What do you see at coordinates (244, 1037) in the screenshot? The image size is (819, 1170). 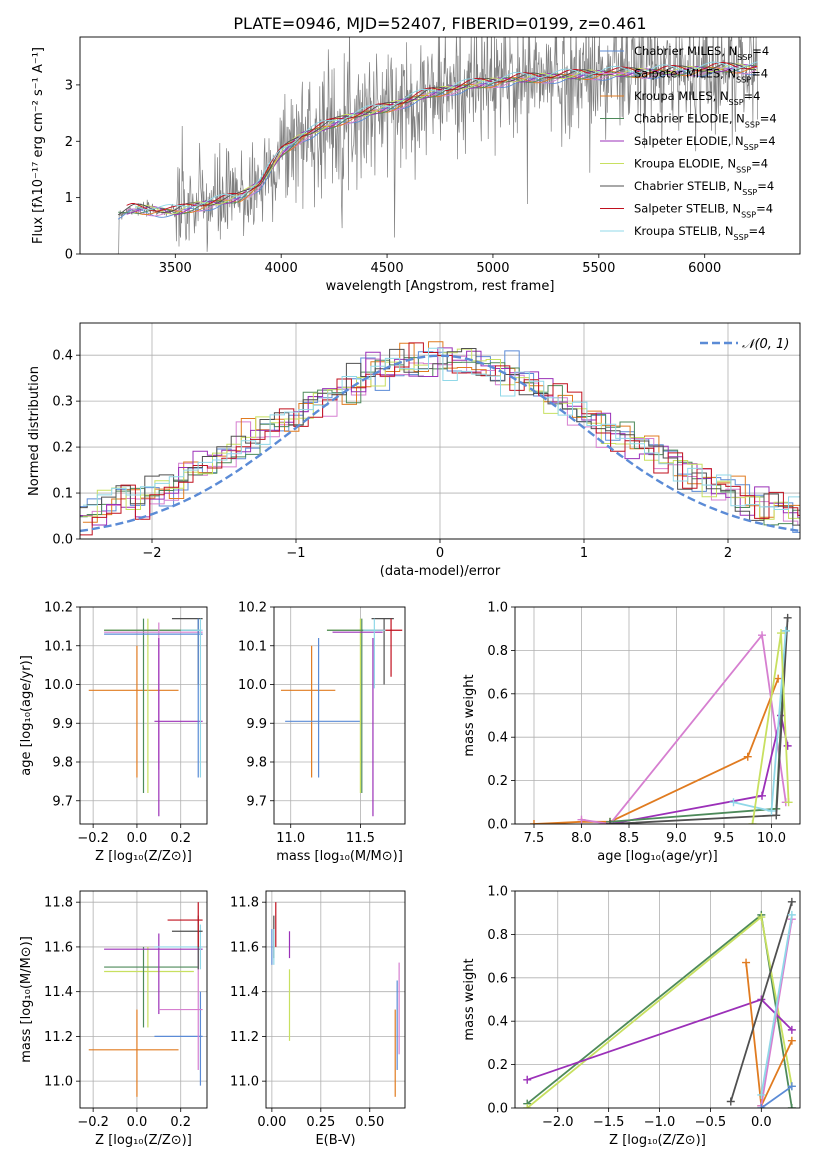 I see `y-tick-label: 11.2` at bounding box center [244, 1037].